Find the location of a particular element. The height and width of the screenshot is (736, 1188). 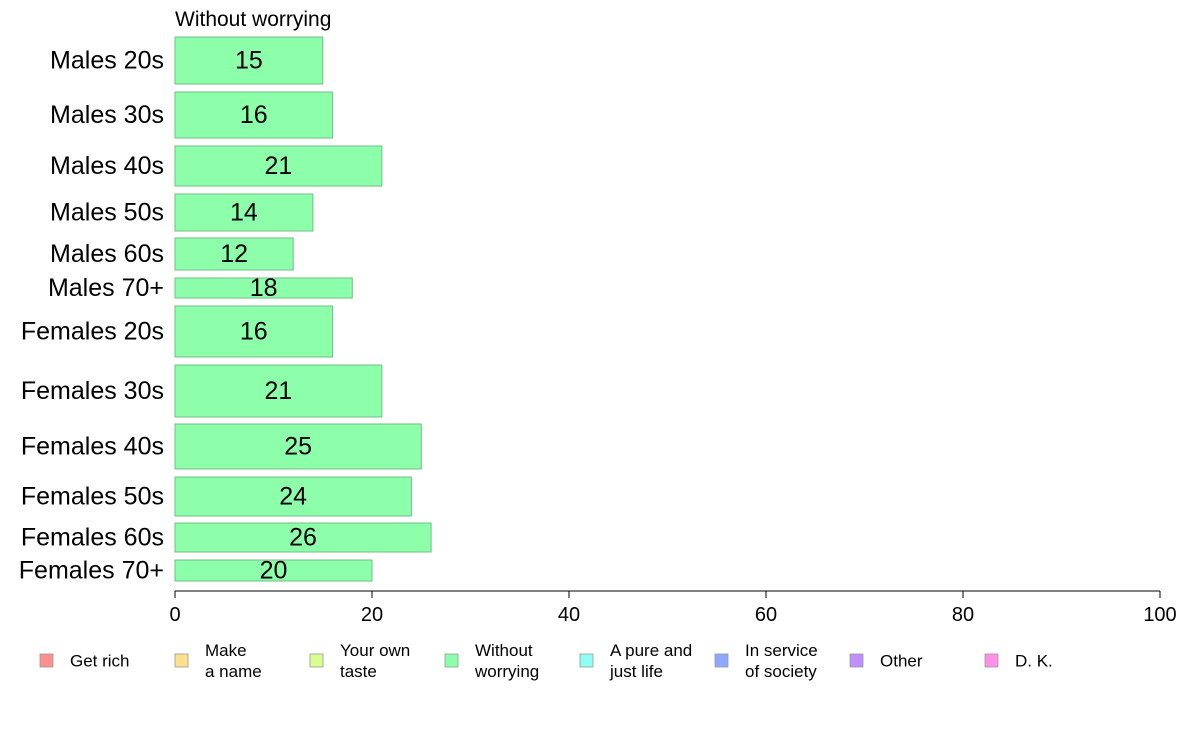

legend-label: Your own is located at coordinates (375, 650).